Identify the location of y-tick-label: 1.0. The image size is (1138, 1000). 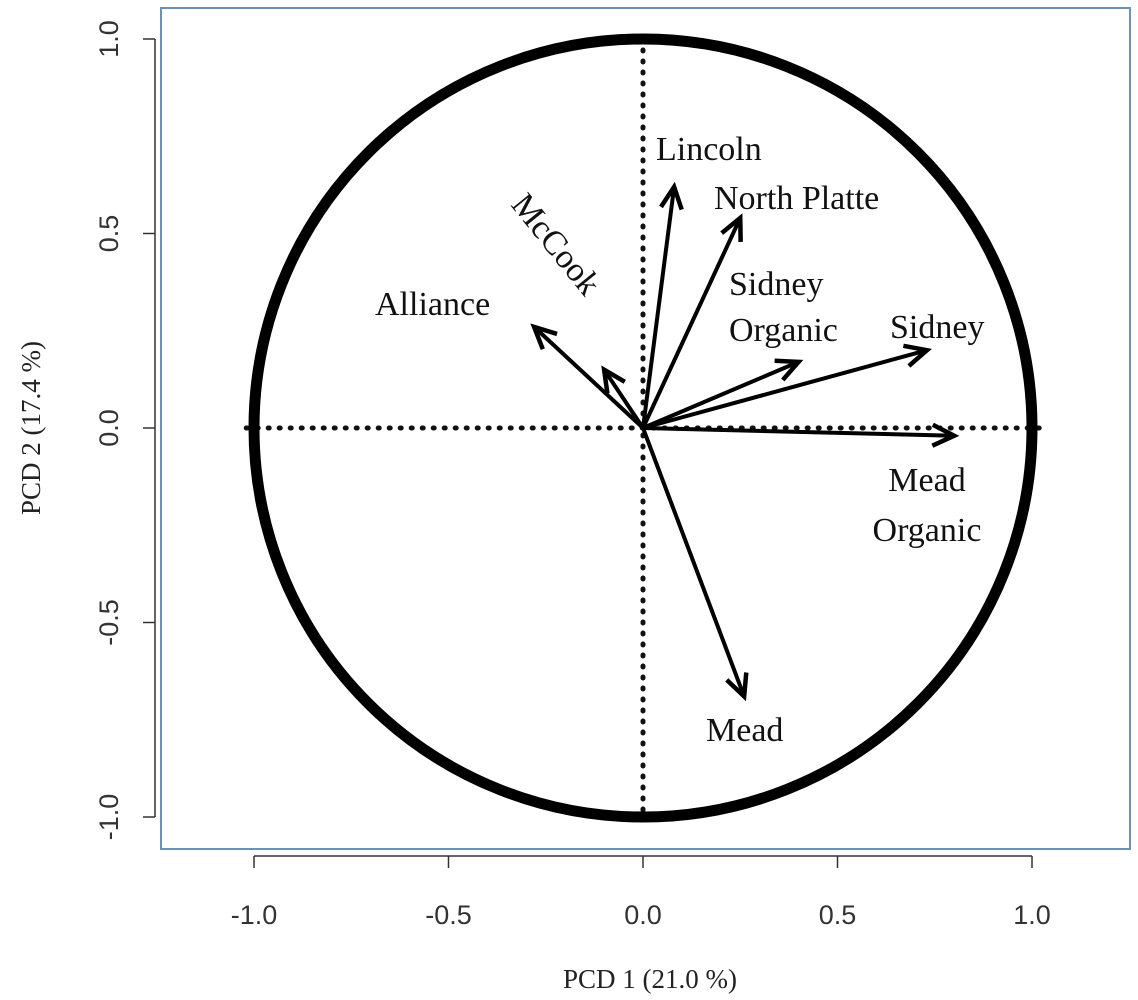
(109, 39).